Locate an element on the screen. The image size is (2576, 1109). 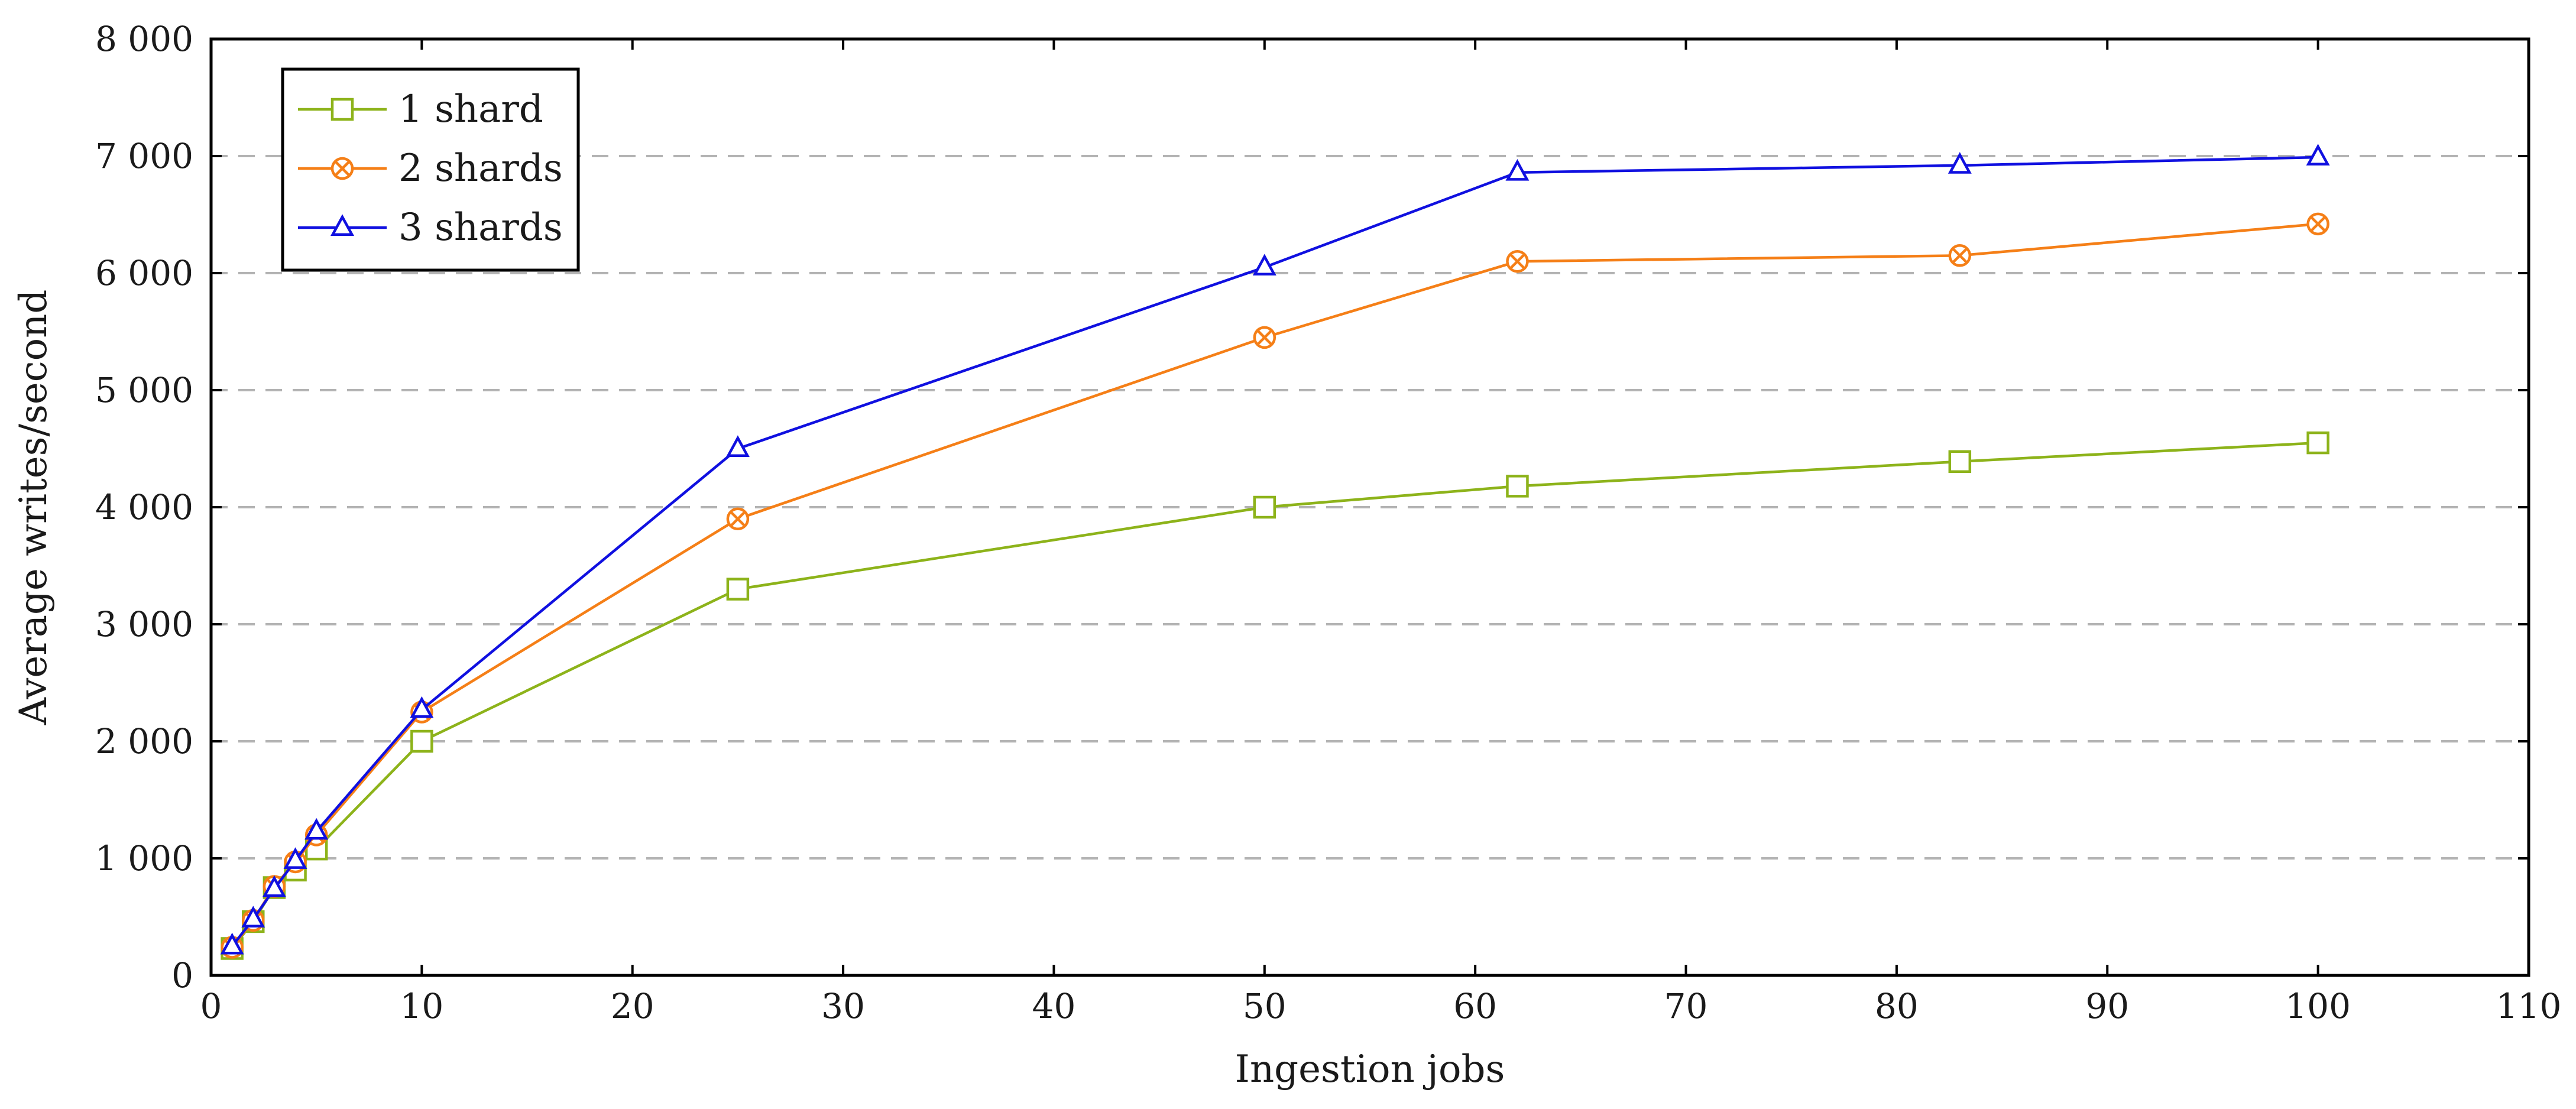
y-tick-label: 5 000 is located at coordinates (144, 390).